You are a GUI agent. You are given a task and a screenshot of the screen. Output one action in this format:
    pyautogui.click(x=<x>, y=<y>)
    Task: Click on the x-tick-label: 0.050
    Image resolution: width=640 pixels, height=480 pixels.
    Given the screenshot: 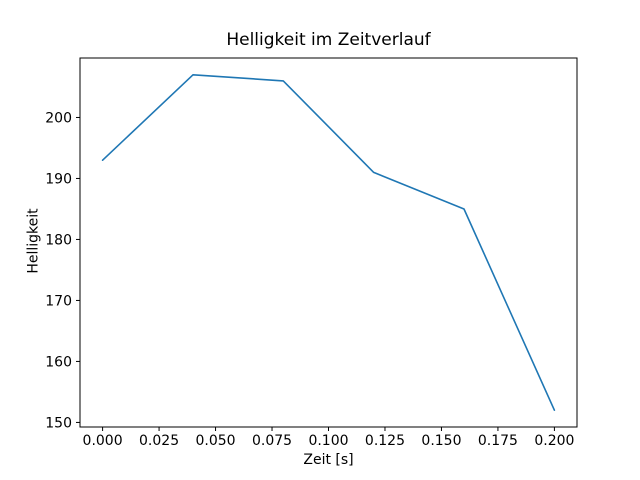 What is the action you would take?
    pyautogui.click(x=215, y=441)
    